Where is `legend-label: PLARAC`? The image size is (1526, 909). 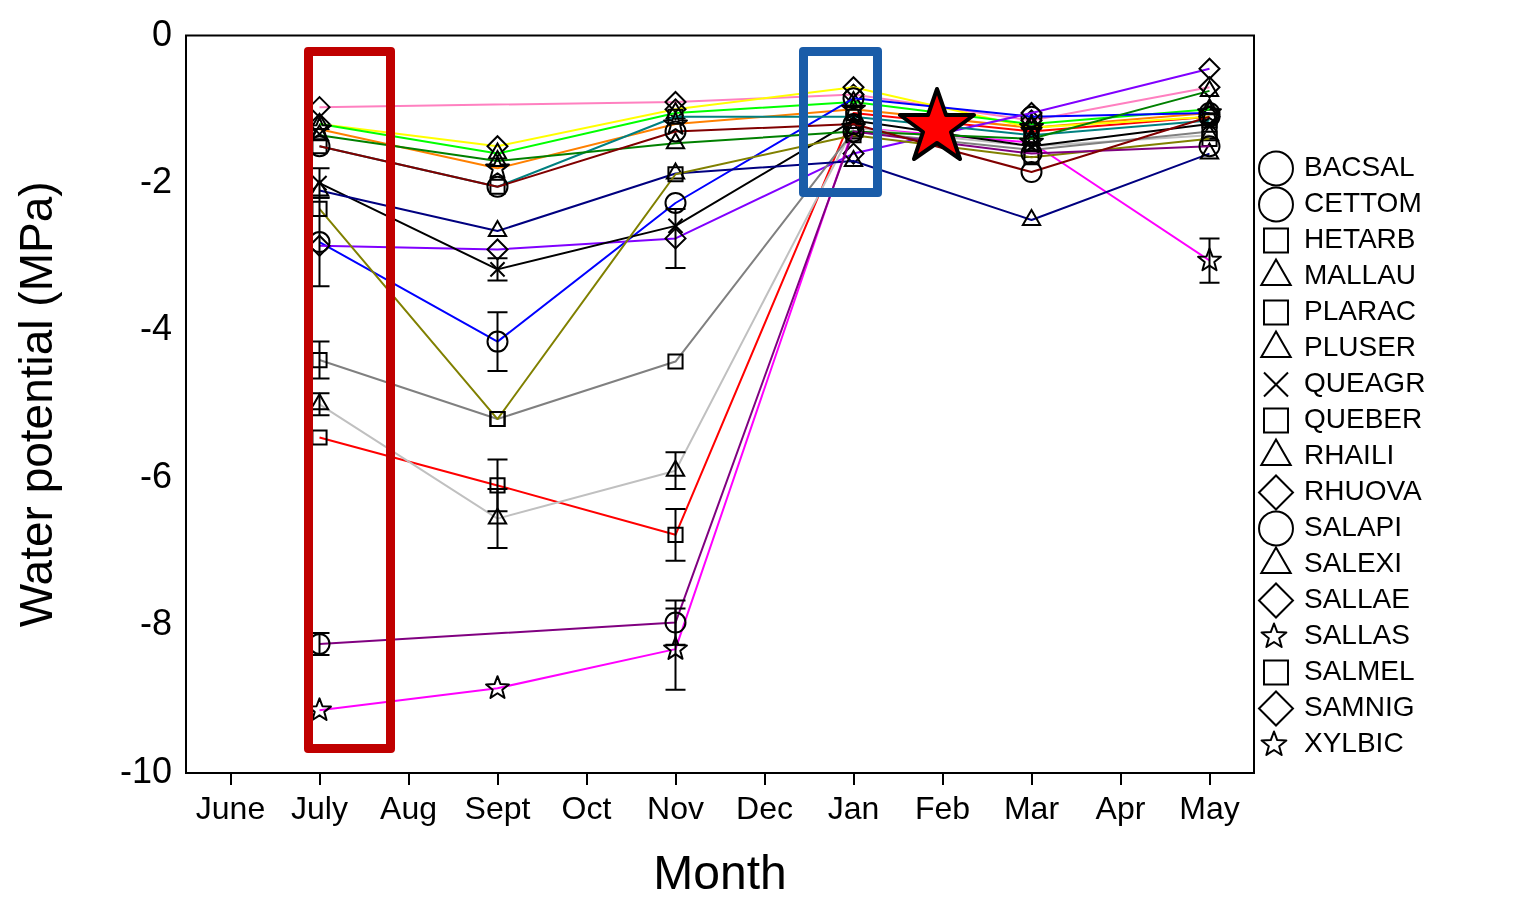 legend-label: PLARAC is located at coordinates (1360, 311).